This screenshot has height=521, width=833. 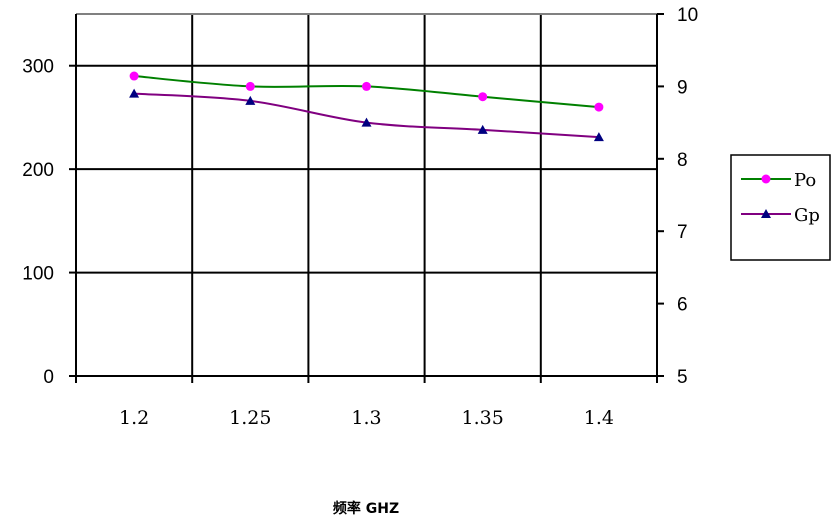 What do you see at coordinates (38, 67) in the screenshot?
I see `left-tick-label: 300` at bounding box center [38, 67].